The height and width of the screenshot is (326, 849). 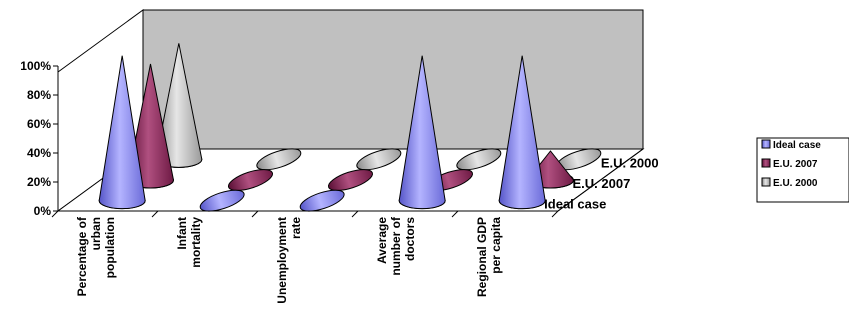 I want to click on x-category-label: Regional GDPper capita, so click(x=489, y=257).